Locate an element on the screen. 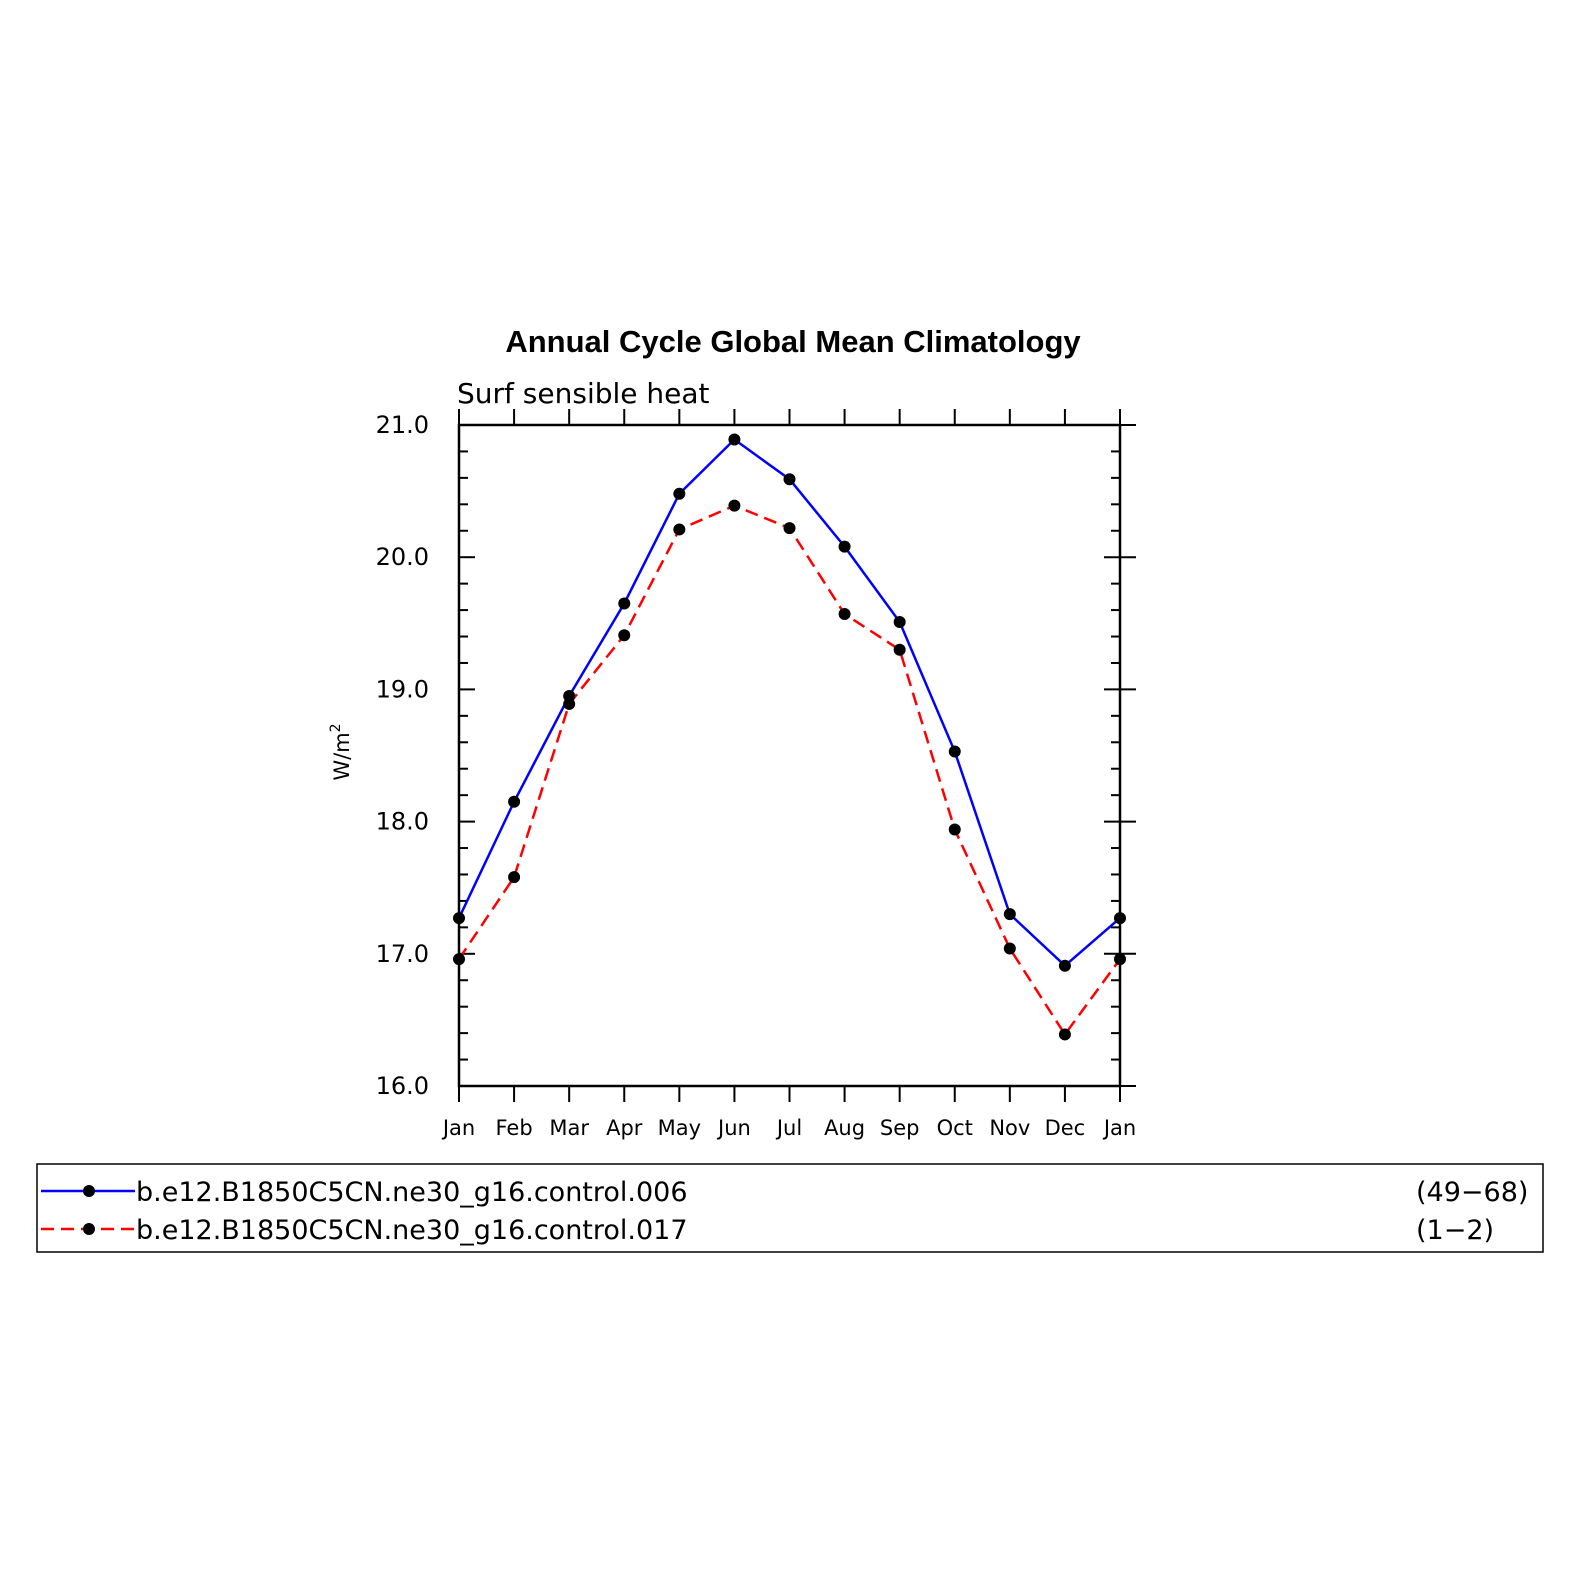  x-tick-label: May is located at coordinates (679, 1128).